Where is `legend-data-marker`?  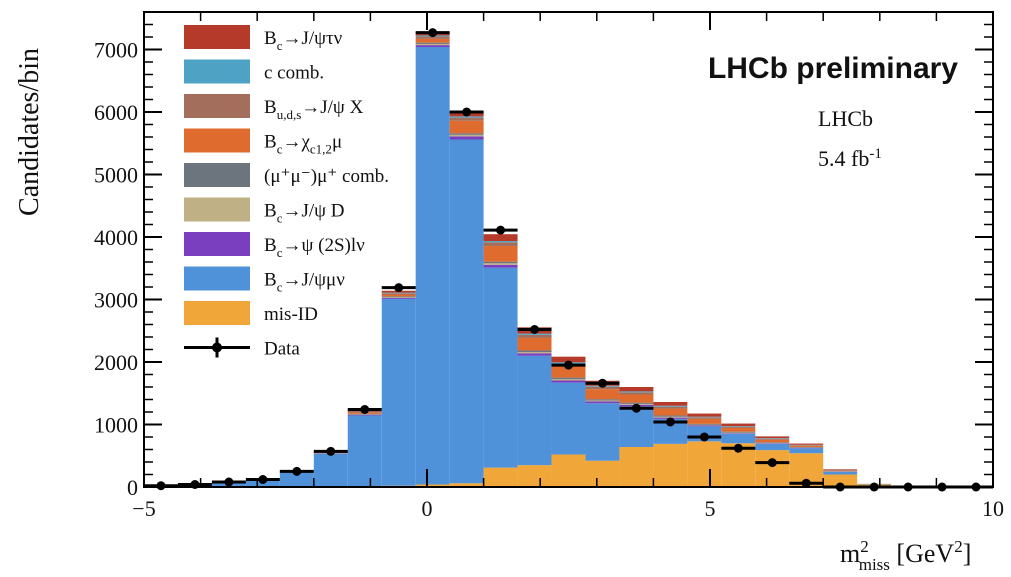
legend-data-marker is located at coordinates (217, 347).